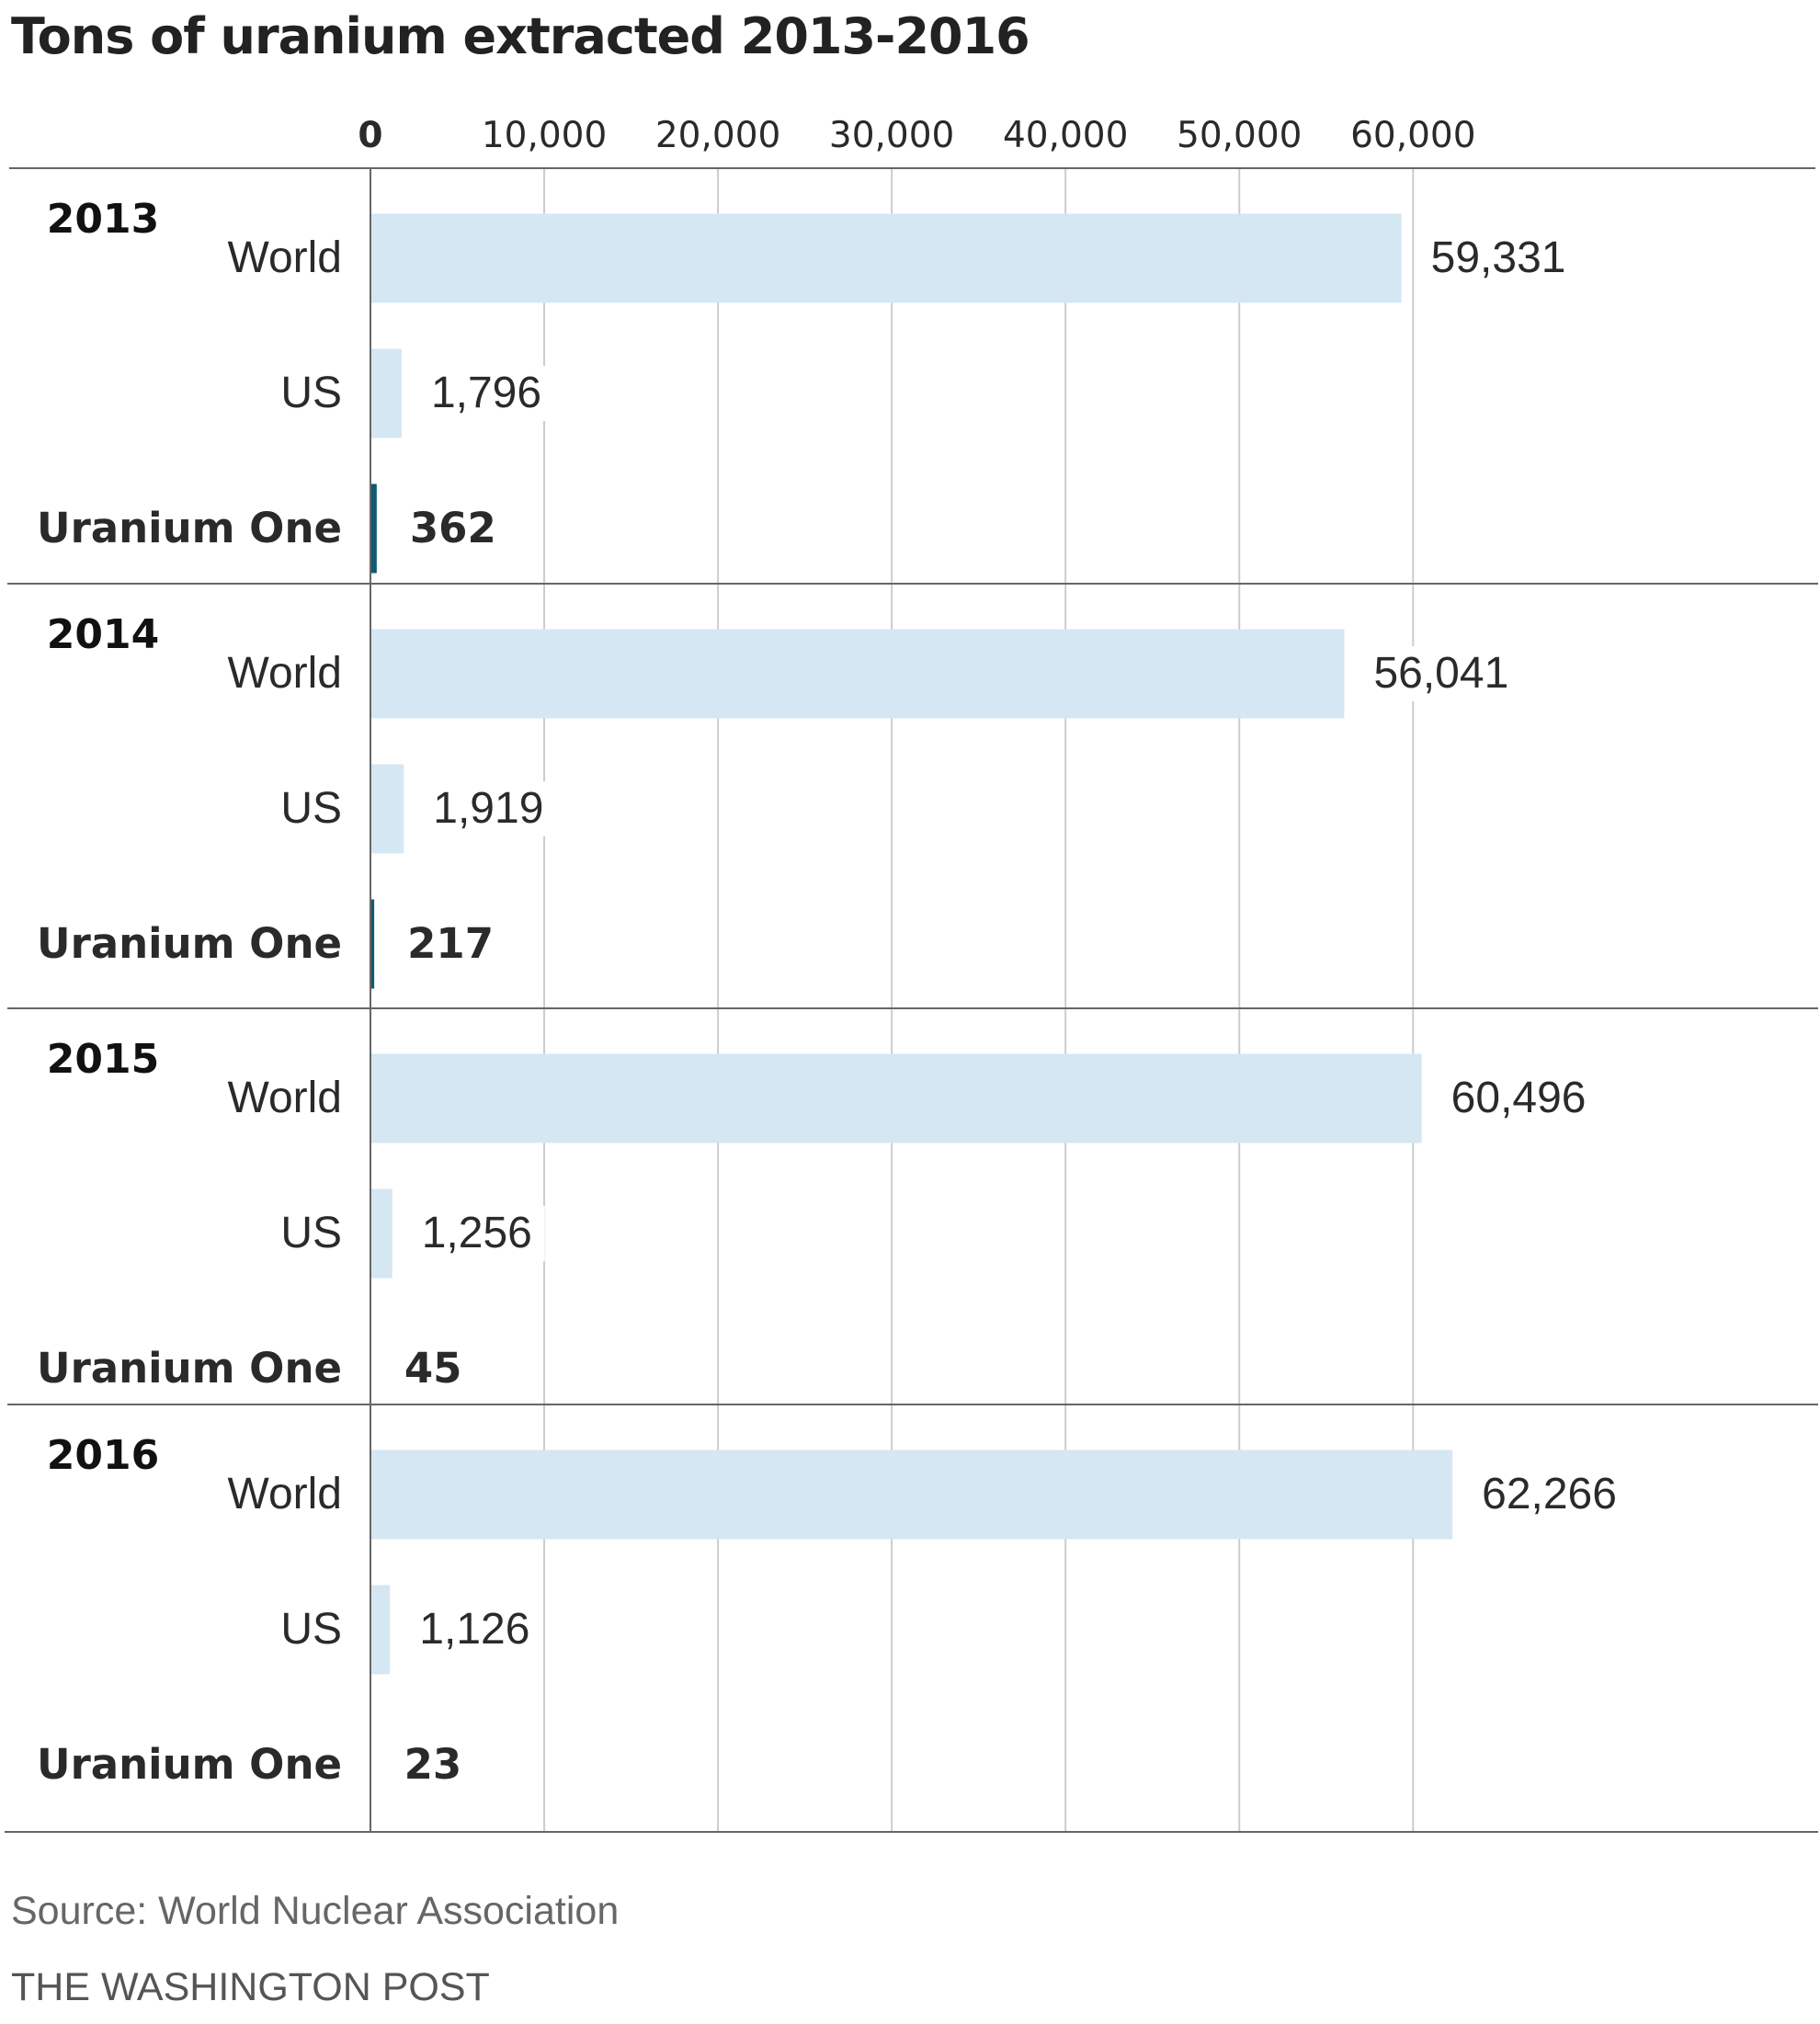 This screenshot has width=1820, height=2024. I want to click on x-tick-label: 50,000, so click(1239, 135).